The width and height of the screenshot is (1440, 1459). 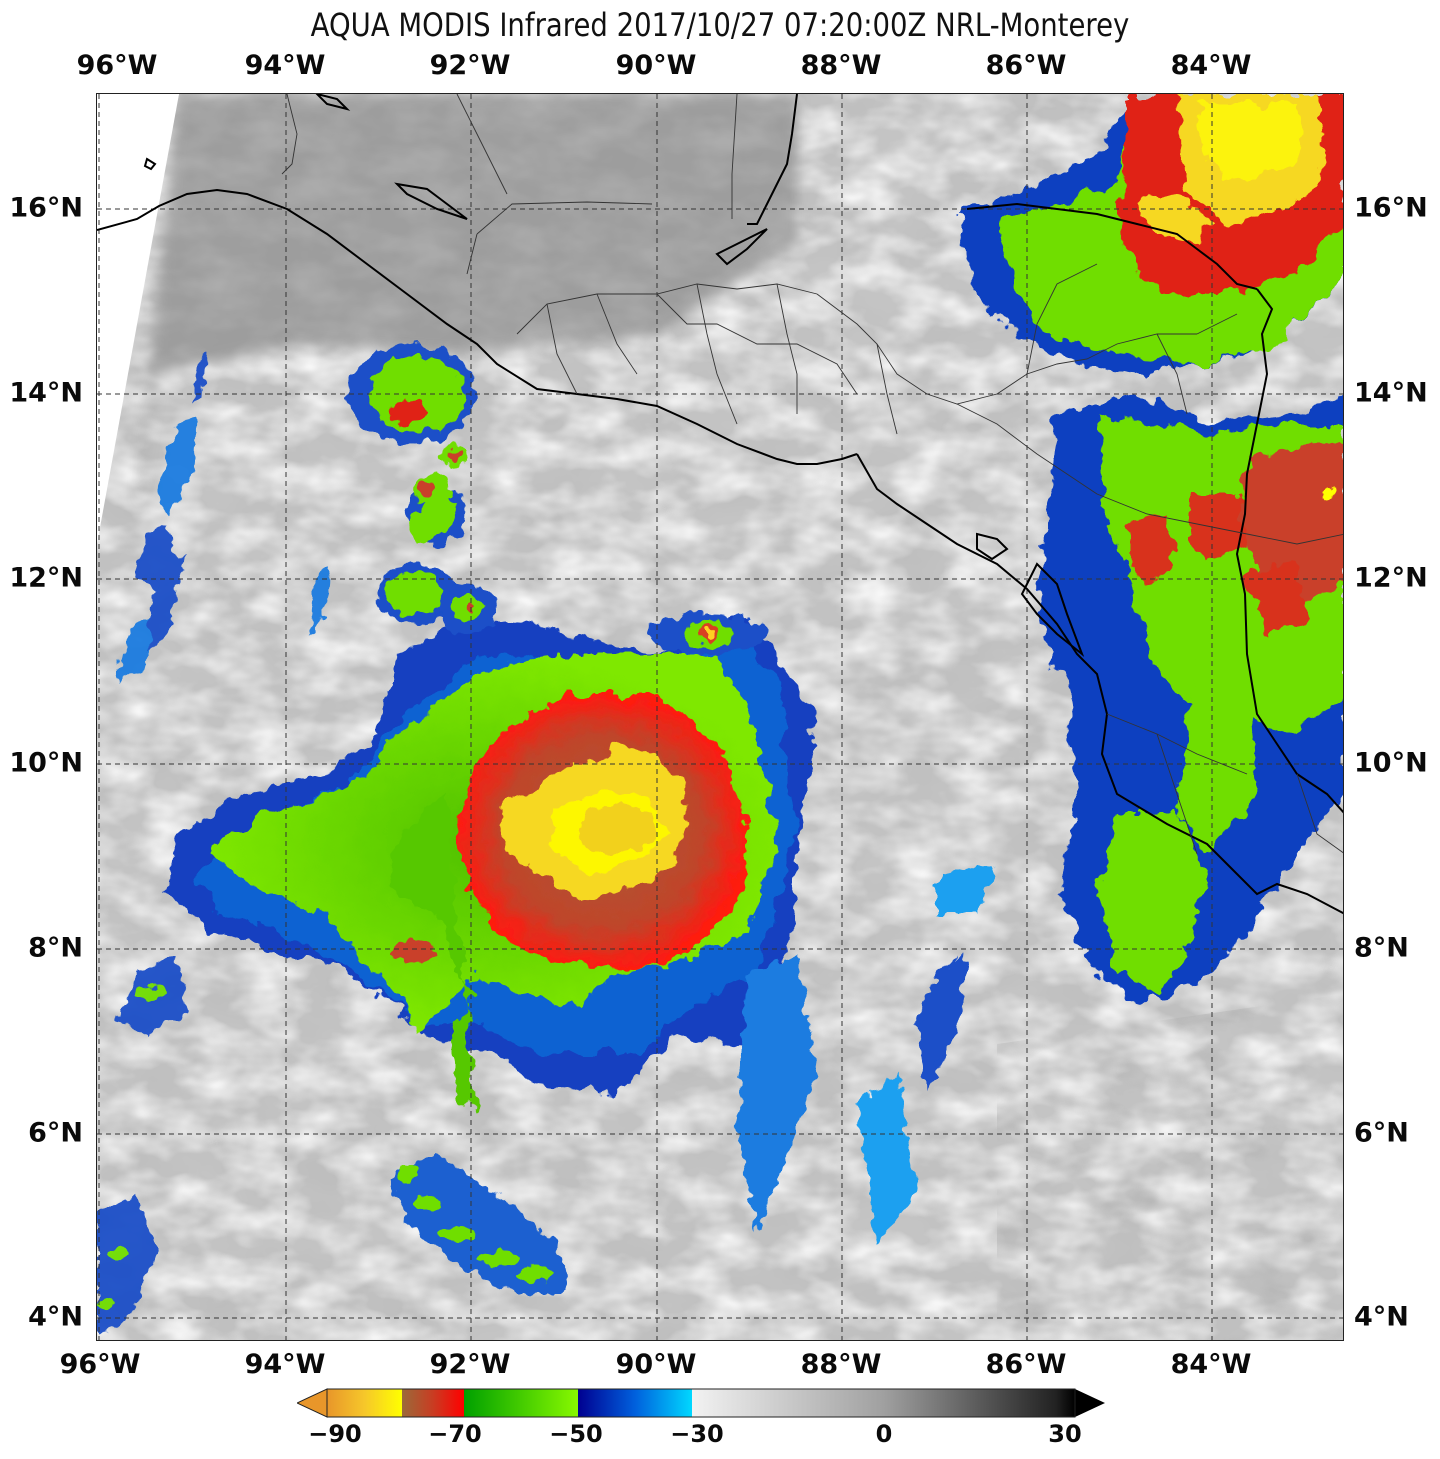 I want to click on lat-label-right: 16°N, so click(x=1391, y=208).